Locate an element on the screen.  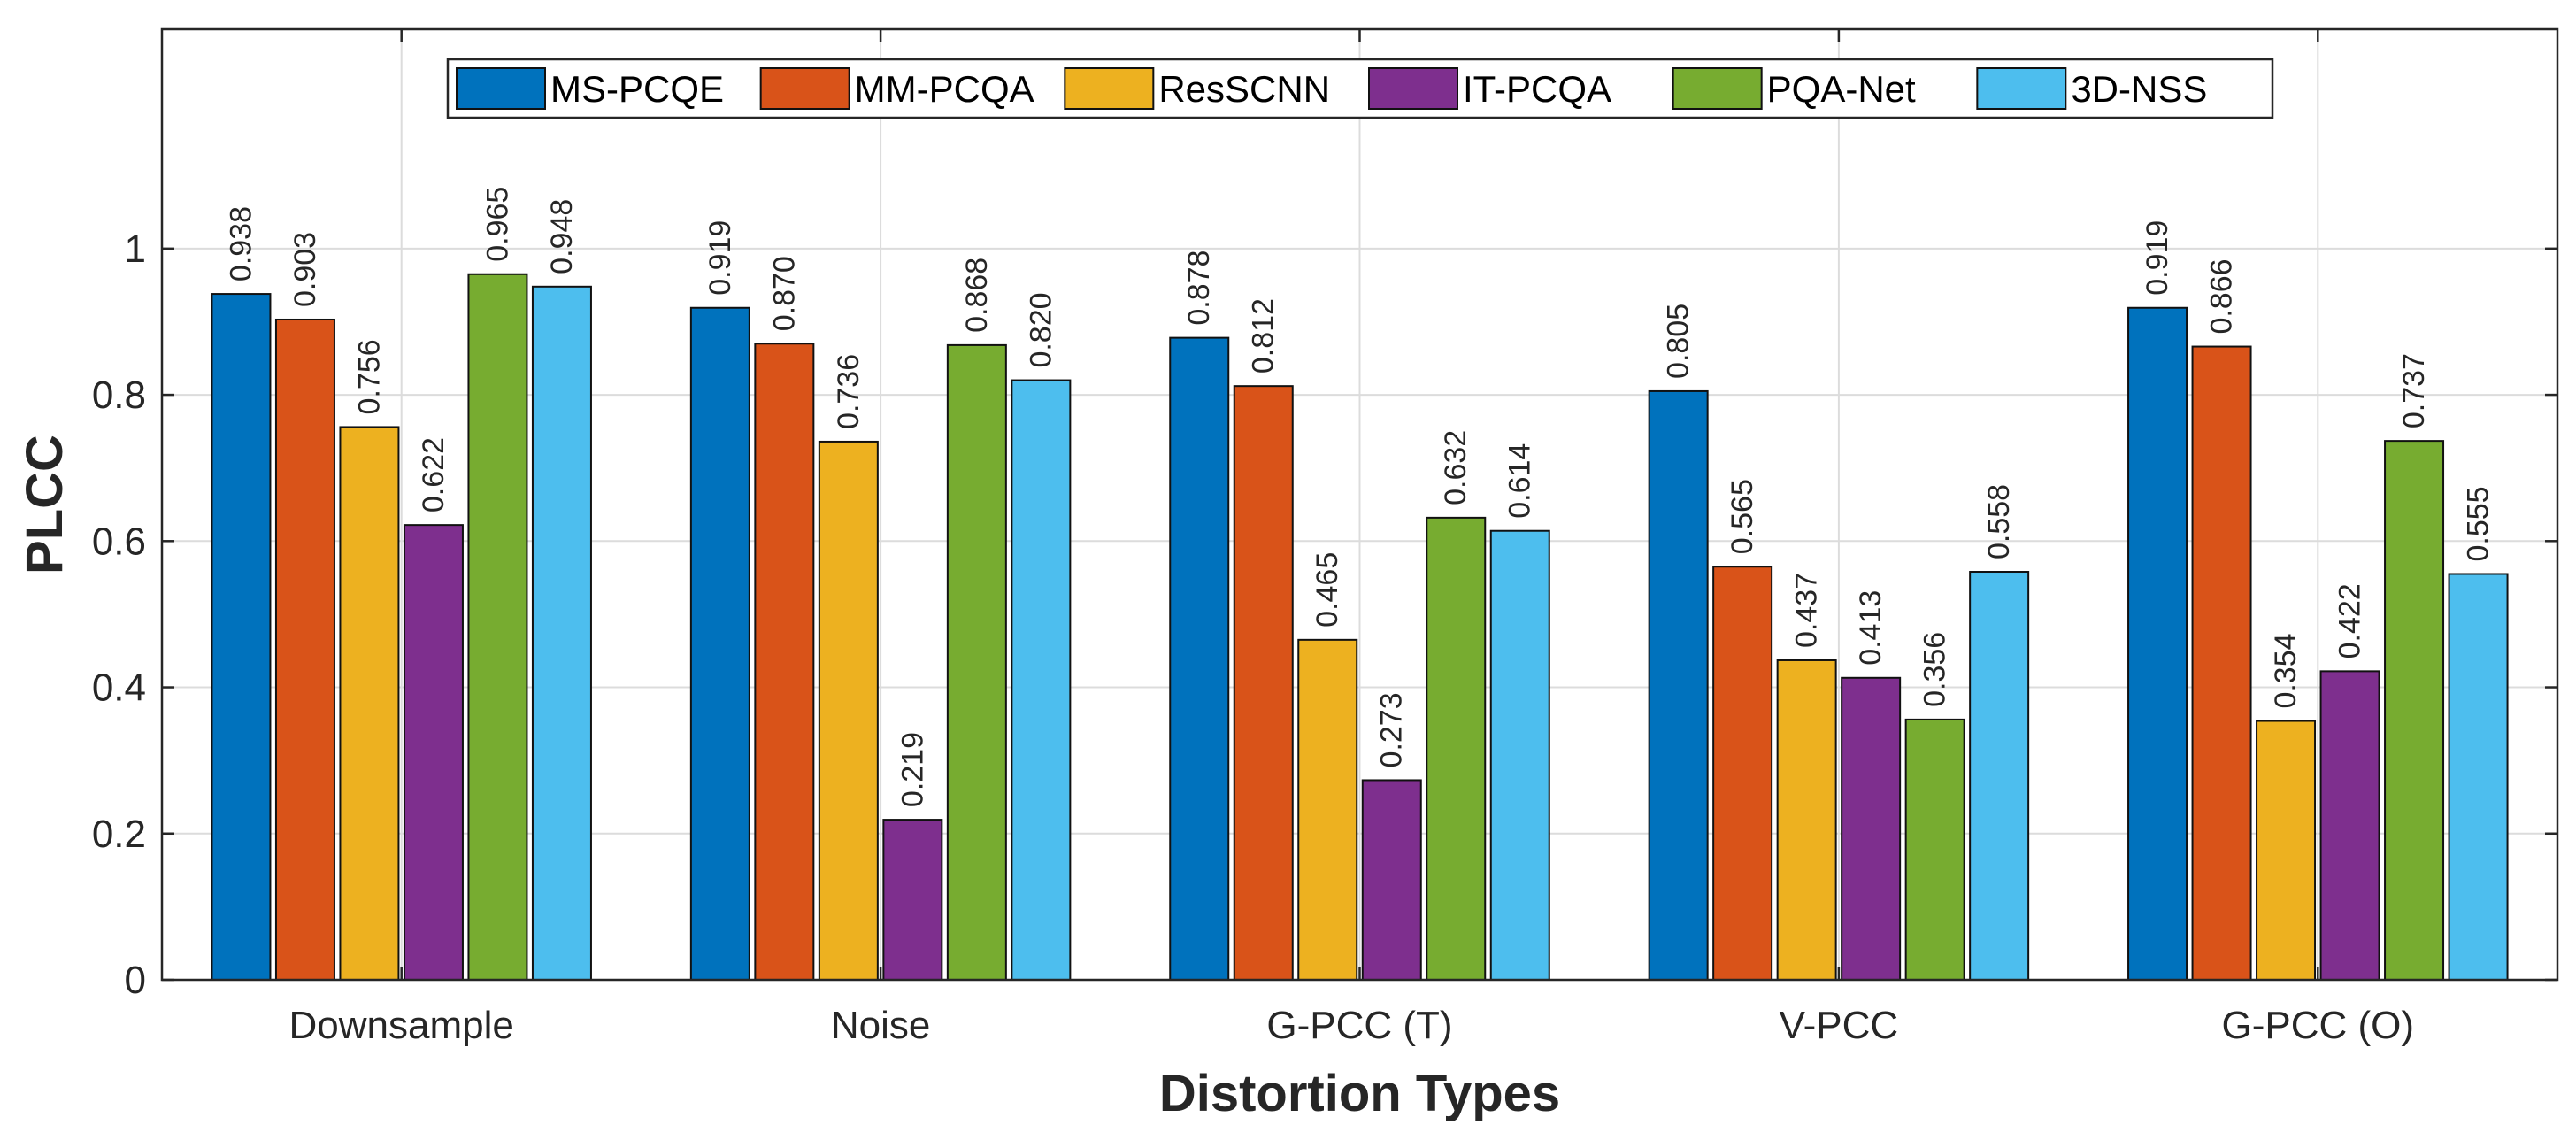
bar-value-label: 0.354 is located at coordinates (2286, 670).